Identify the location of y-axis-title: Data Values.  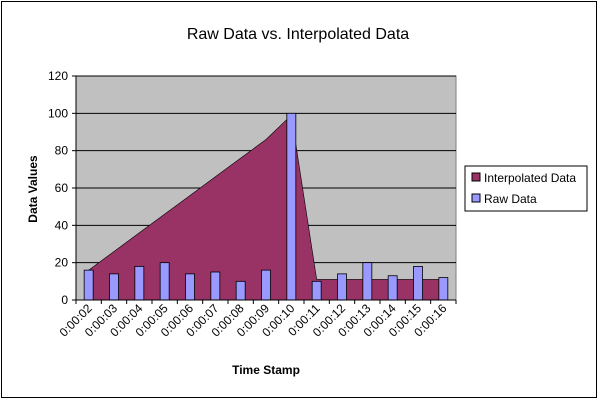
(33, 189).